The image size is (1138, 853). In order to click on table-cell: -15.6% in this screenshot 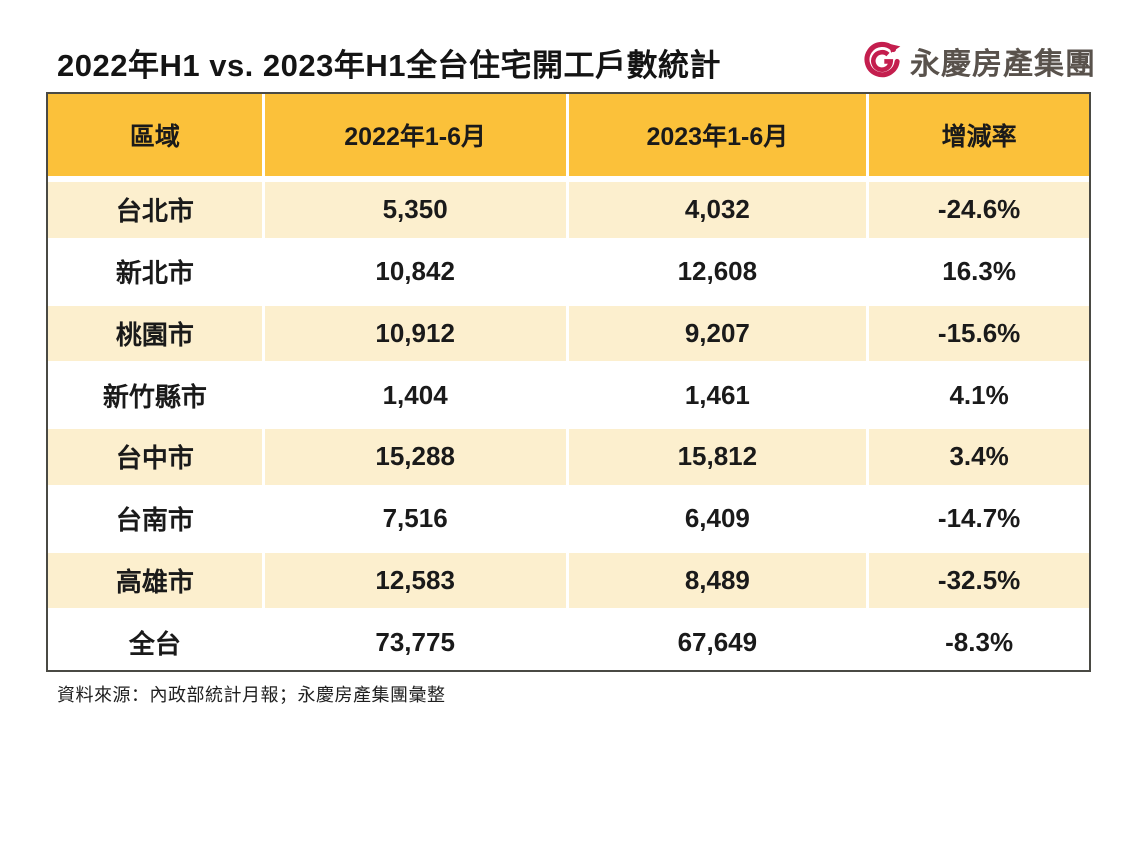, I will do `click(979, 333)`.